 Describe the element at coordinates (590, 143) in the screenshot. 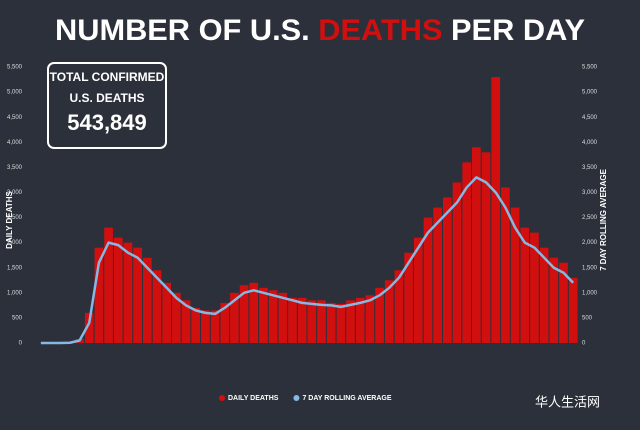

I see `y2-tick-label: 4,000` at that location.